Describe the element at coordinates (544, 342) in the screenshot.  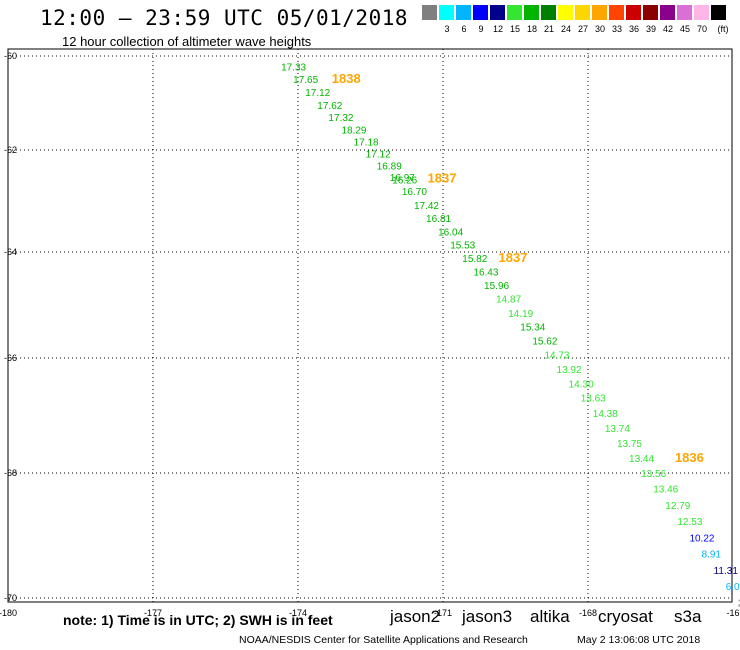
I see `wave-height-reading: 15.62` at that location.